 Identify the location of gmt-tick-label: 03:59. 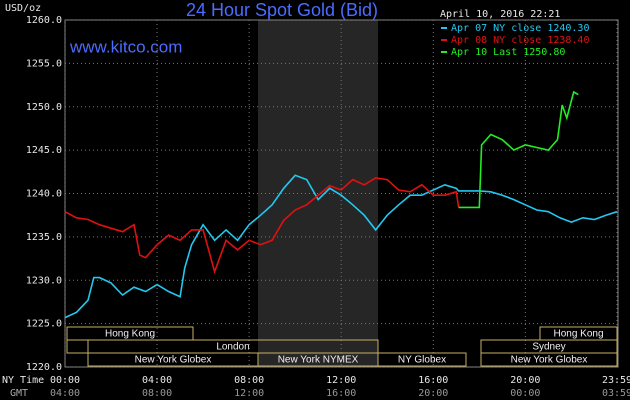
(616, 393).